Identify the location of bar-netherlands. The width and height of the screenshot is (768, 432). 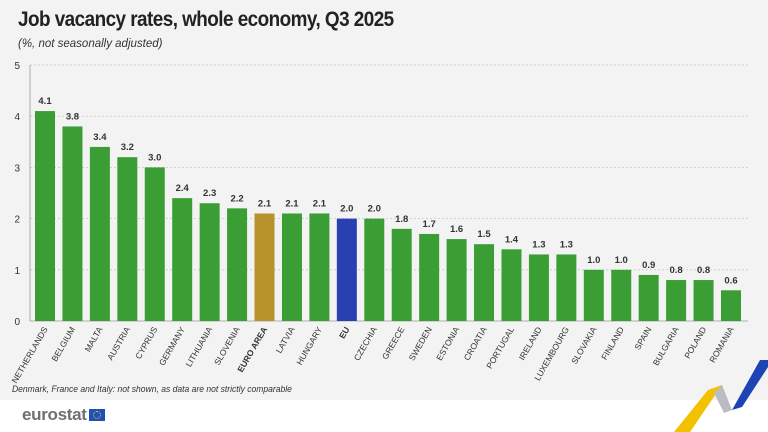
(45, 216).